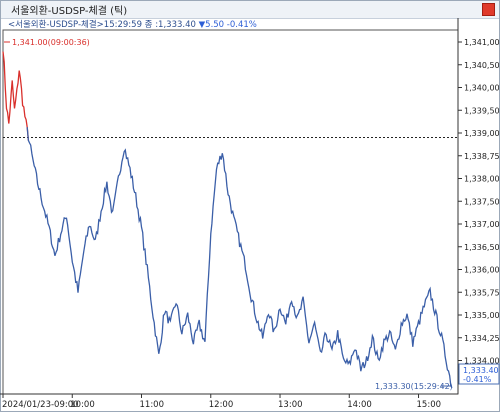 The width and height of the screenshot is (500, 412). I want to click on close-icon, so click(488, 9).